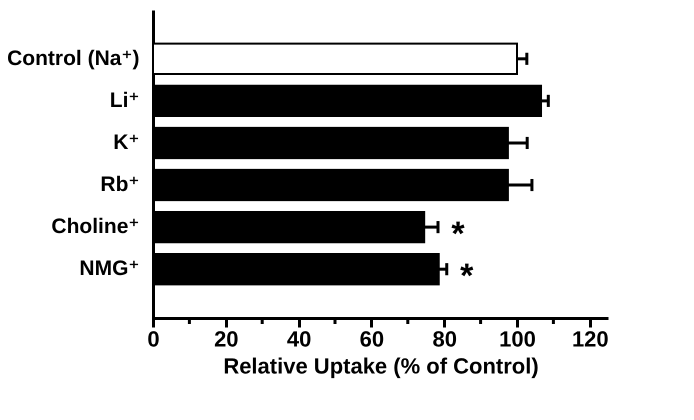 The height and width of the screenshot is (420, 694). I want to click on x-tick-label: 80, so click(444, 339).